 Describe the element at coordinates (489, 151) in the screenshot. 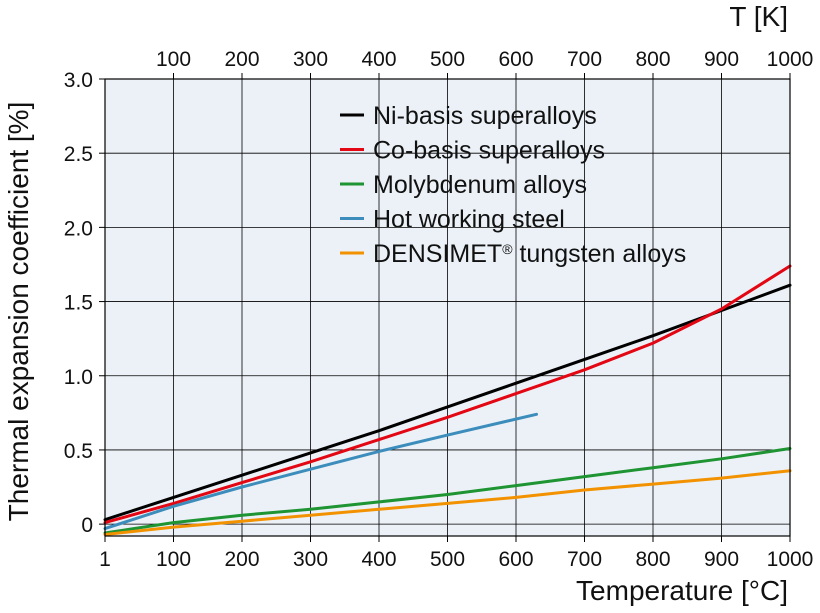

I see `legend-label: Co-basis superalloys` at that location.